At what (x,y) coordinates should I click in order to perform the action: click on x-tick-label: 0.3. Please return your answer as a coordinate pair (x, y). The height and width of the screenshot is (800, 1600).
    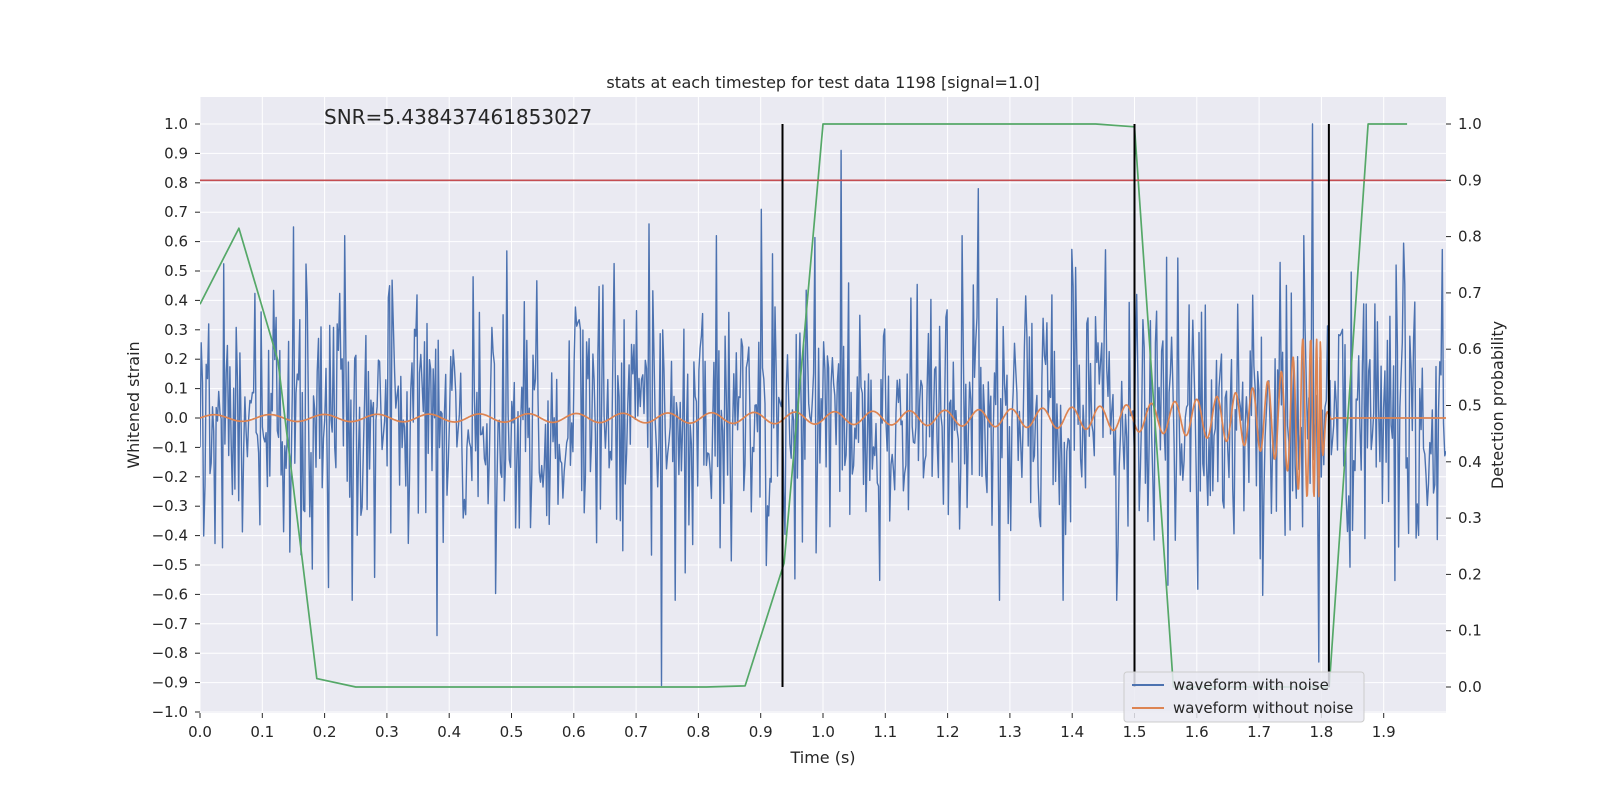
    Looking at the image, I should click on (387, 732).